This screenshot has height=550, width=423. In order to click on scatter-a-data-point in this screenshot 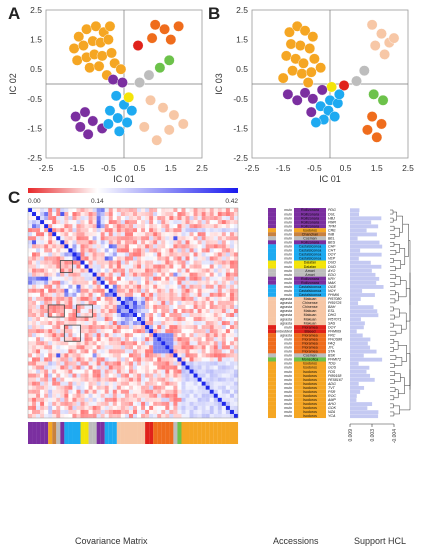, I will do `click(183, 124)`.